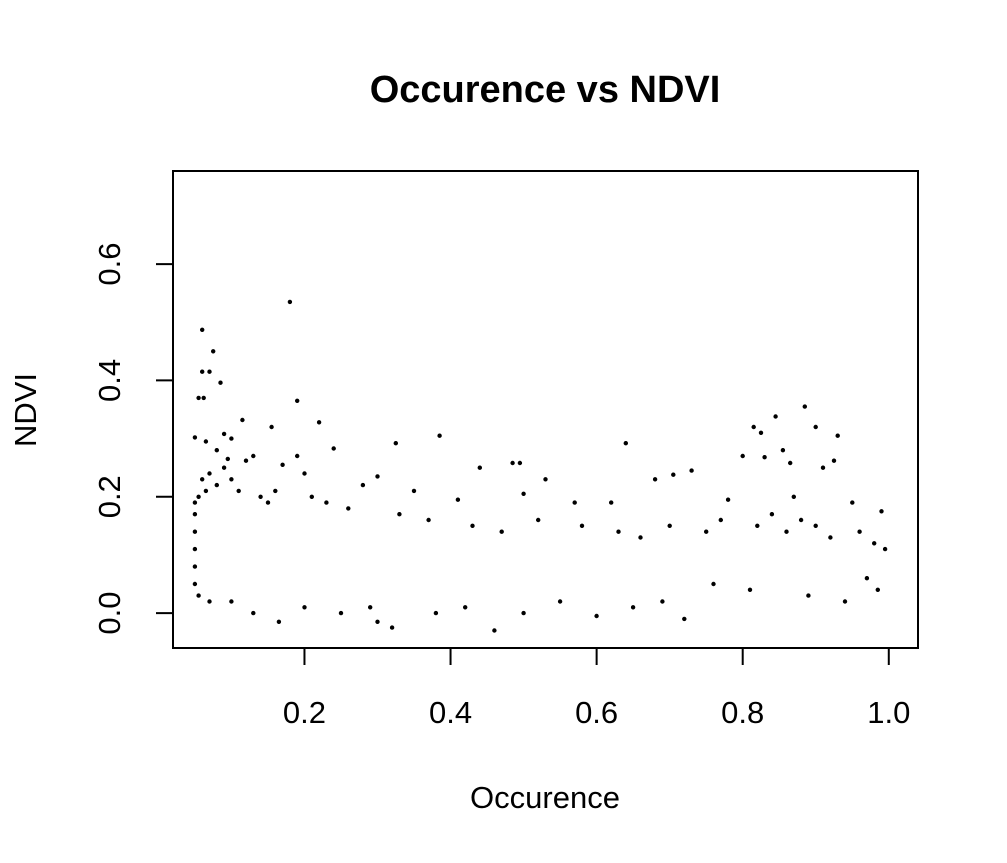 Image resolution: width=1007 pixels, height=863 pixels. I want to click on y-tick-label: 0.2, so click(109, 496).